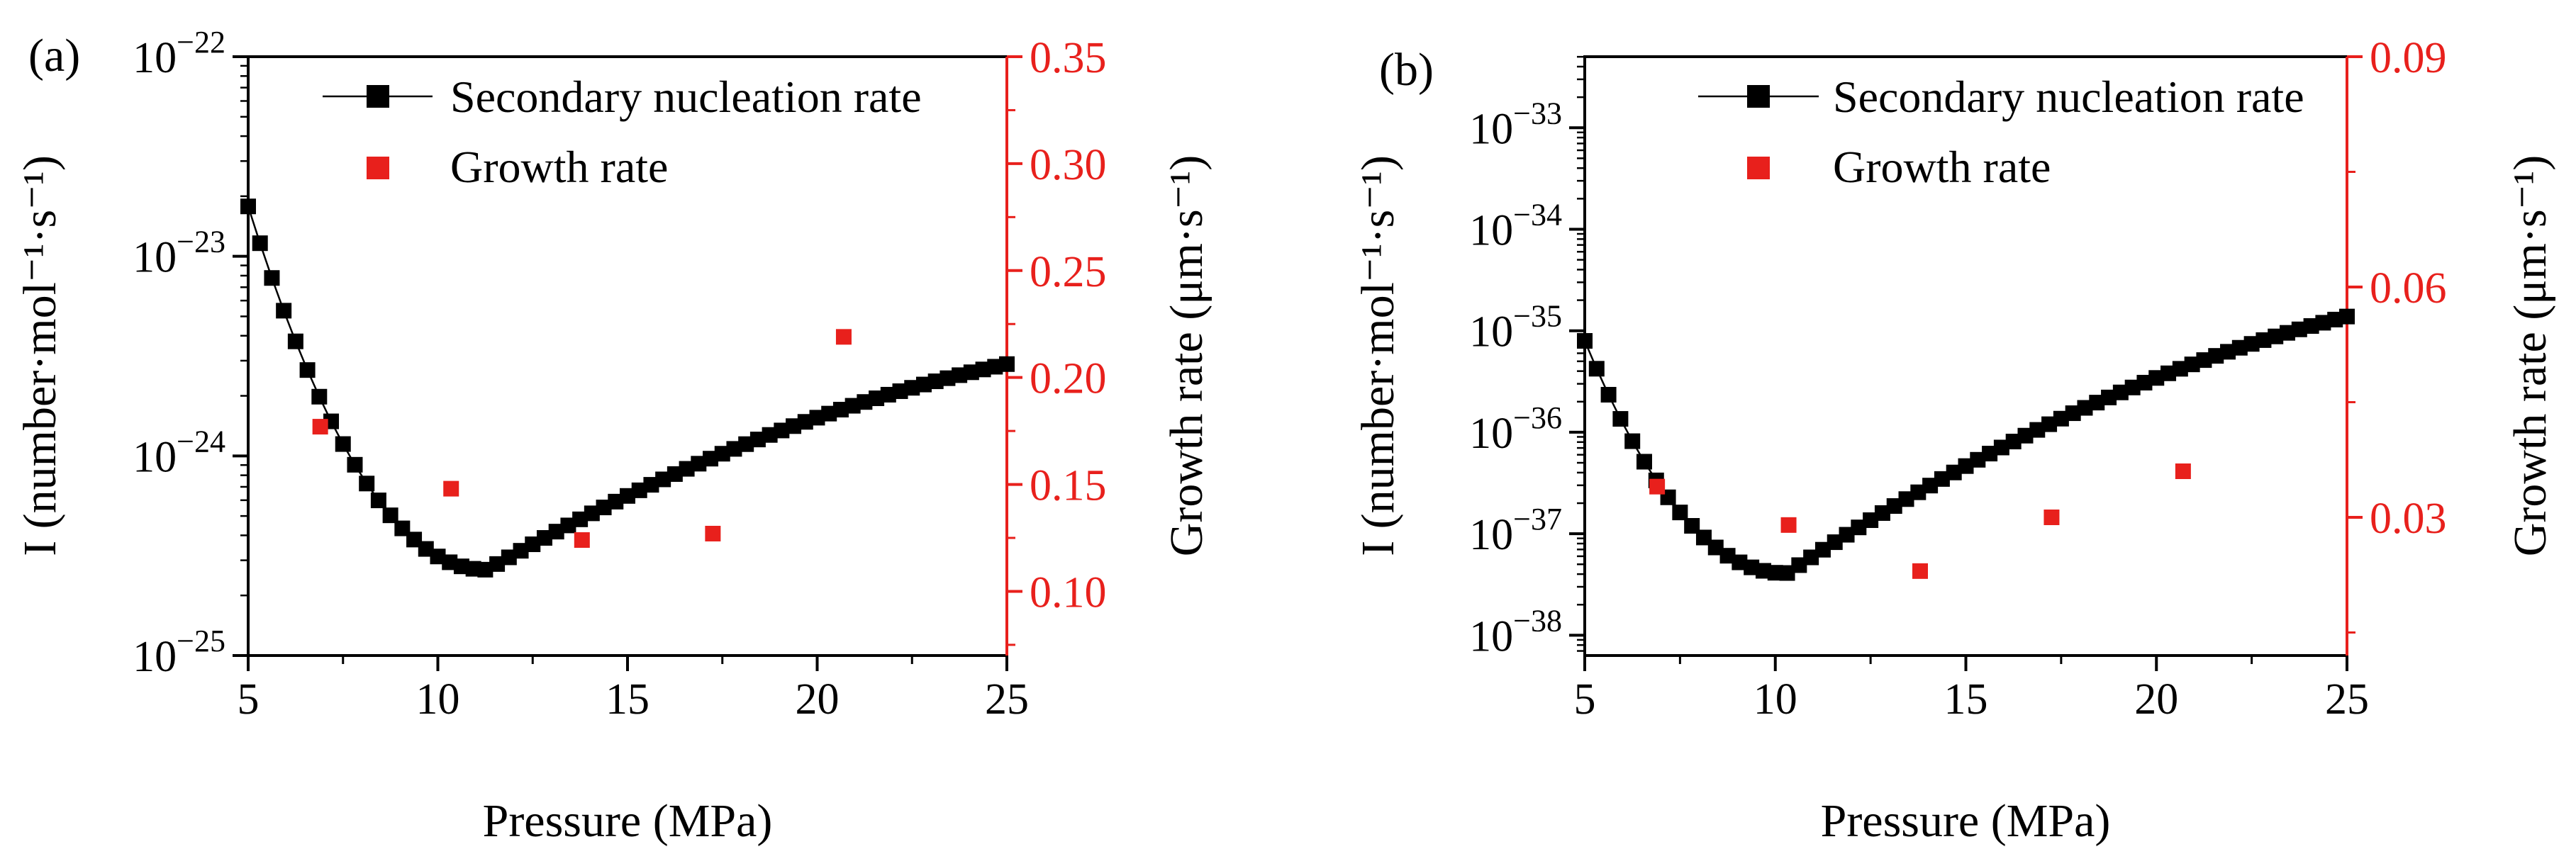 The image size is (2576, 866). I want to click on left-tick-exponent: −34, so click(1537, 214).